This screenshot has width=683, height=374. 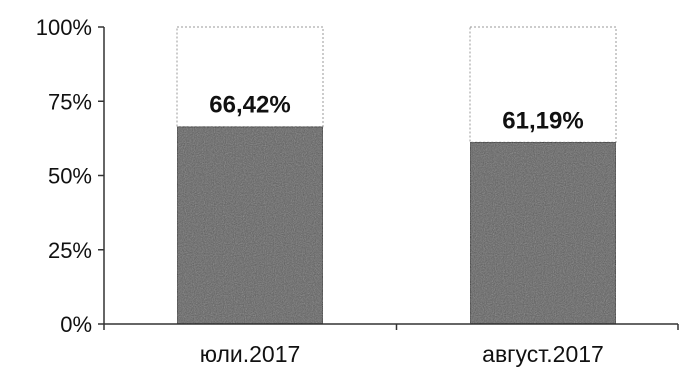 I want to click on y-tick-label: 50%, so click(x=70, y=176).